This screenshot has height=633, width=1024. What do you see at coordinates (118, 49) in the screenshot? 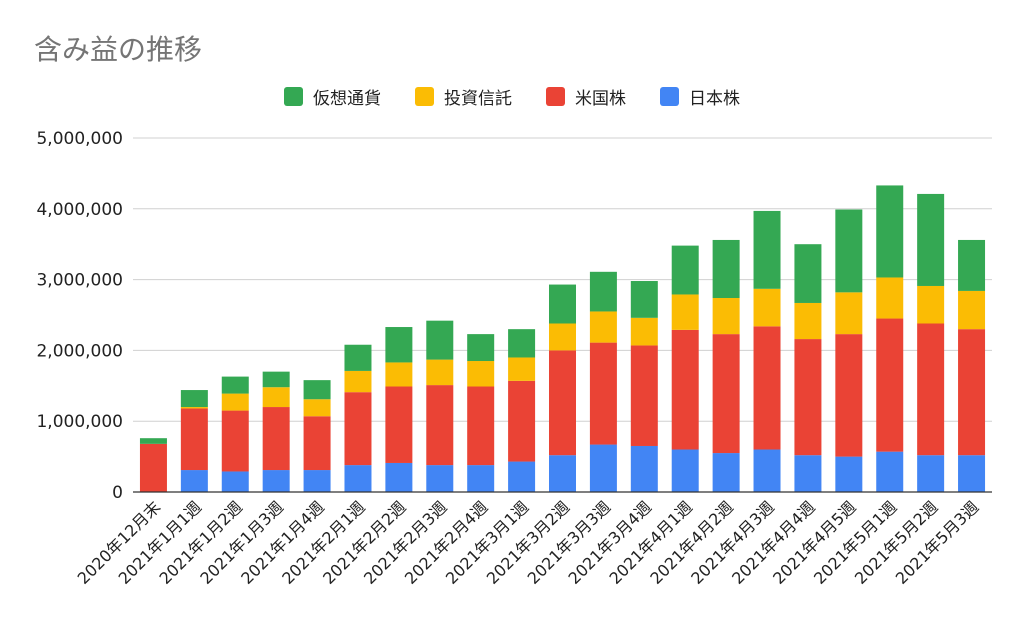
I see `chart-title: 含み益の推移` at bounding box center [118, 49].